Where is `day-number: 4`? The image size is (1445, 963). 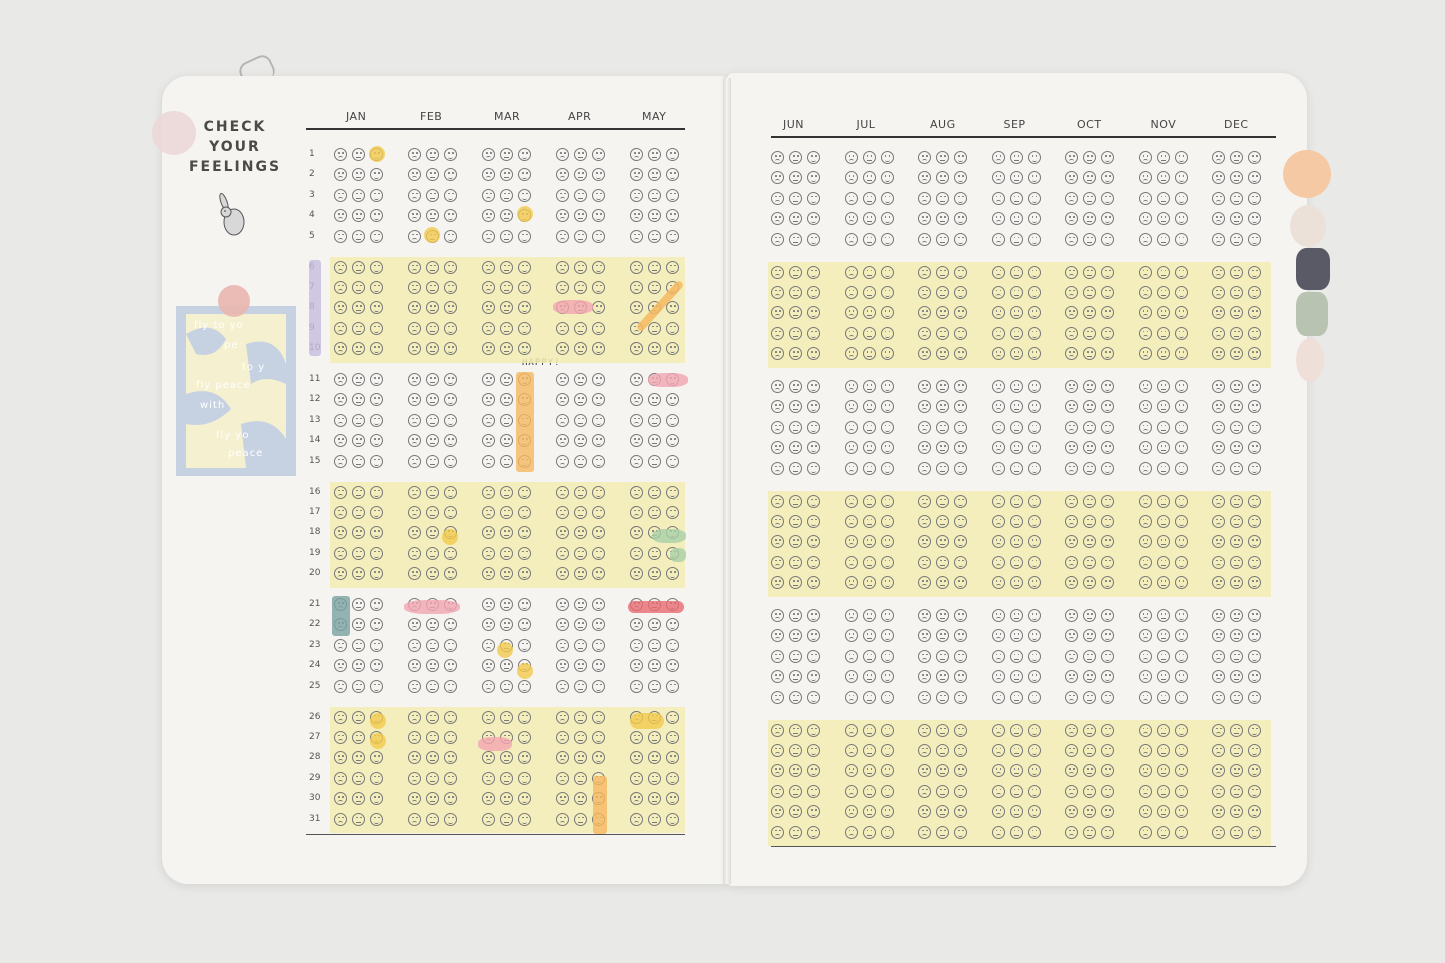
day-number: 4 is located at coordinates (312, 215).